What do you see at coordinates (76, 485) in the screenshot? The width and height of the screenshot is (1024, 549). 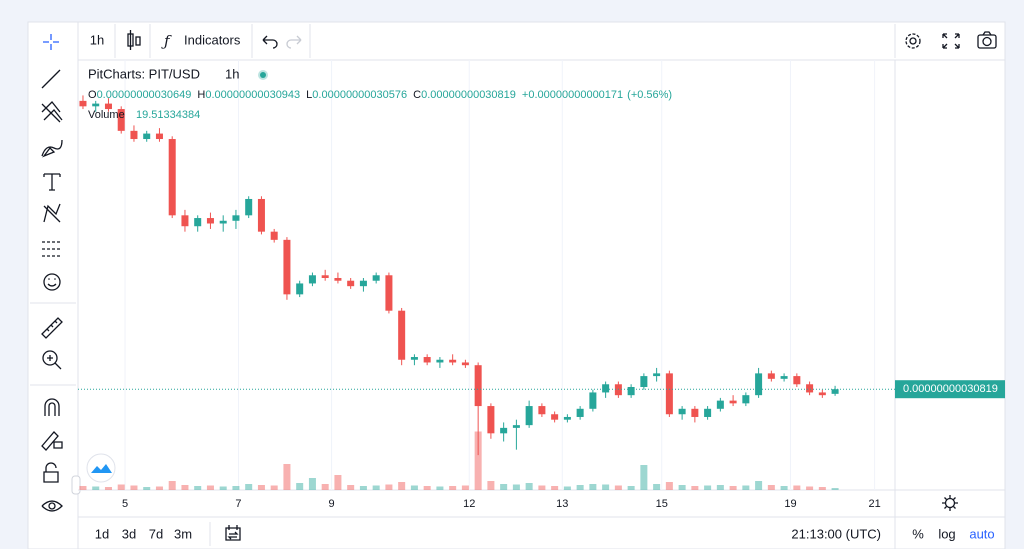 I see `sidebar-toggle` at bounding box center [76, 485].